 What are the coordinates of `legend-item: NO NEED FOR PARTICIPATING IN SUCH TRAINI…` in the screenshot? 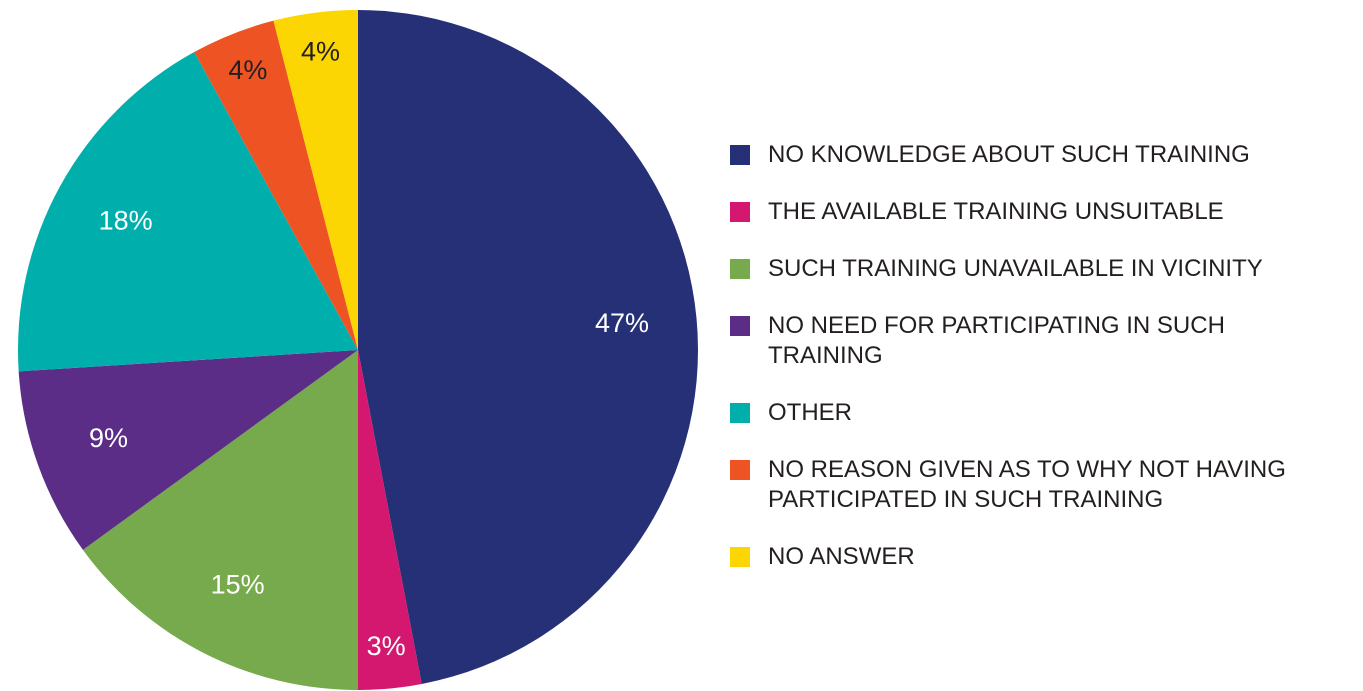 It's located at (1045, 341).